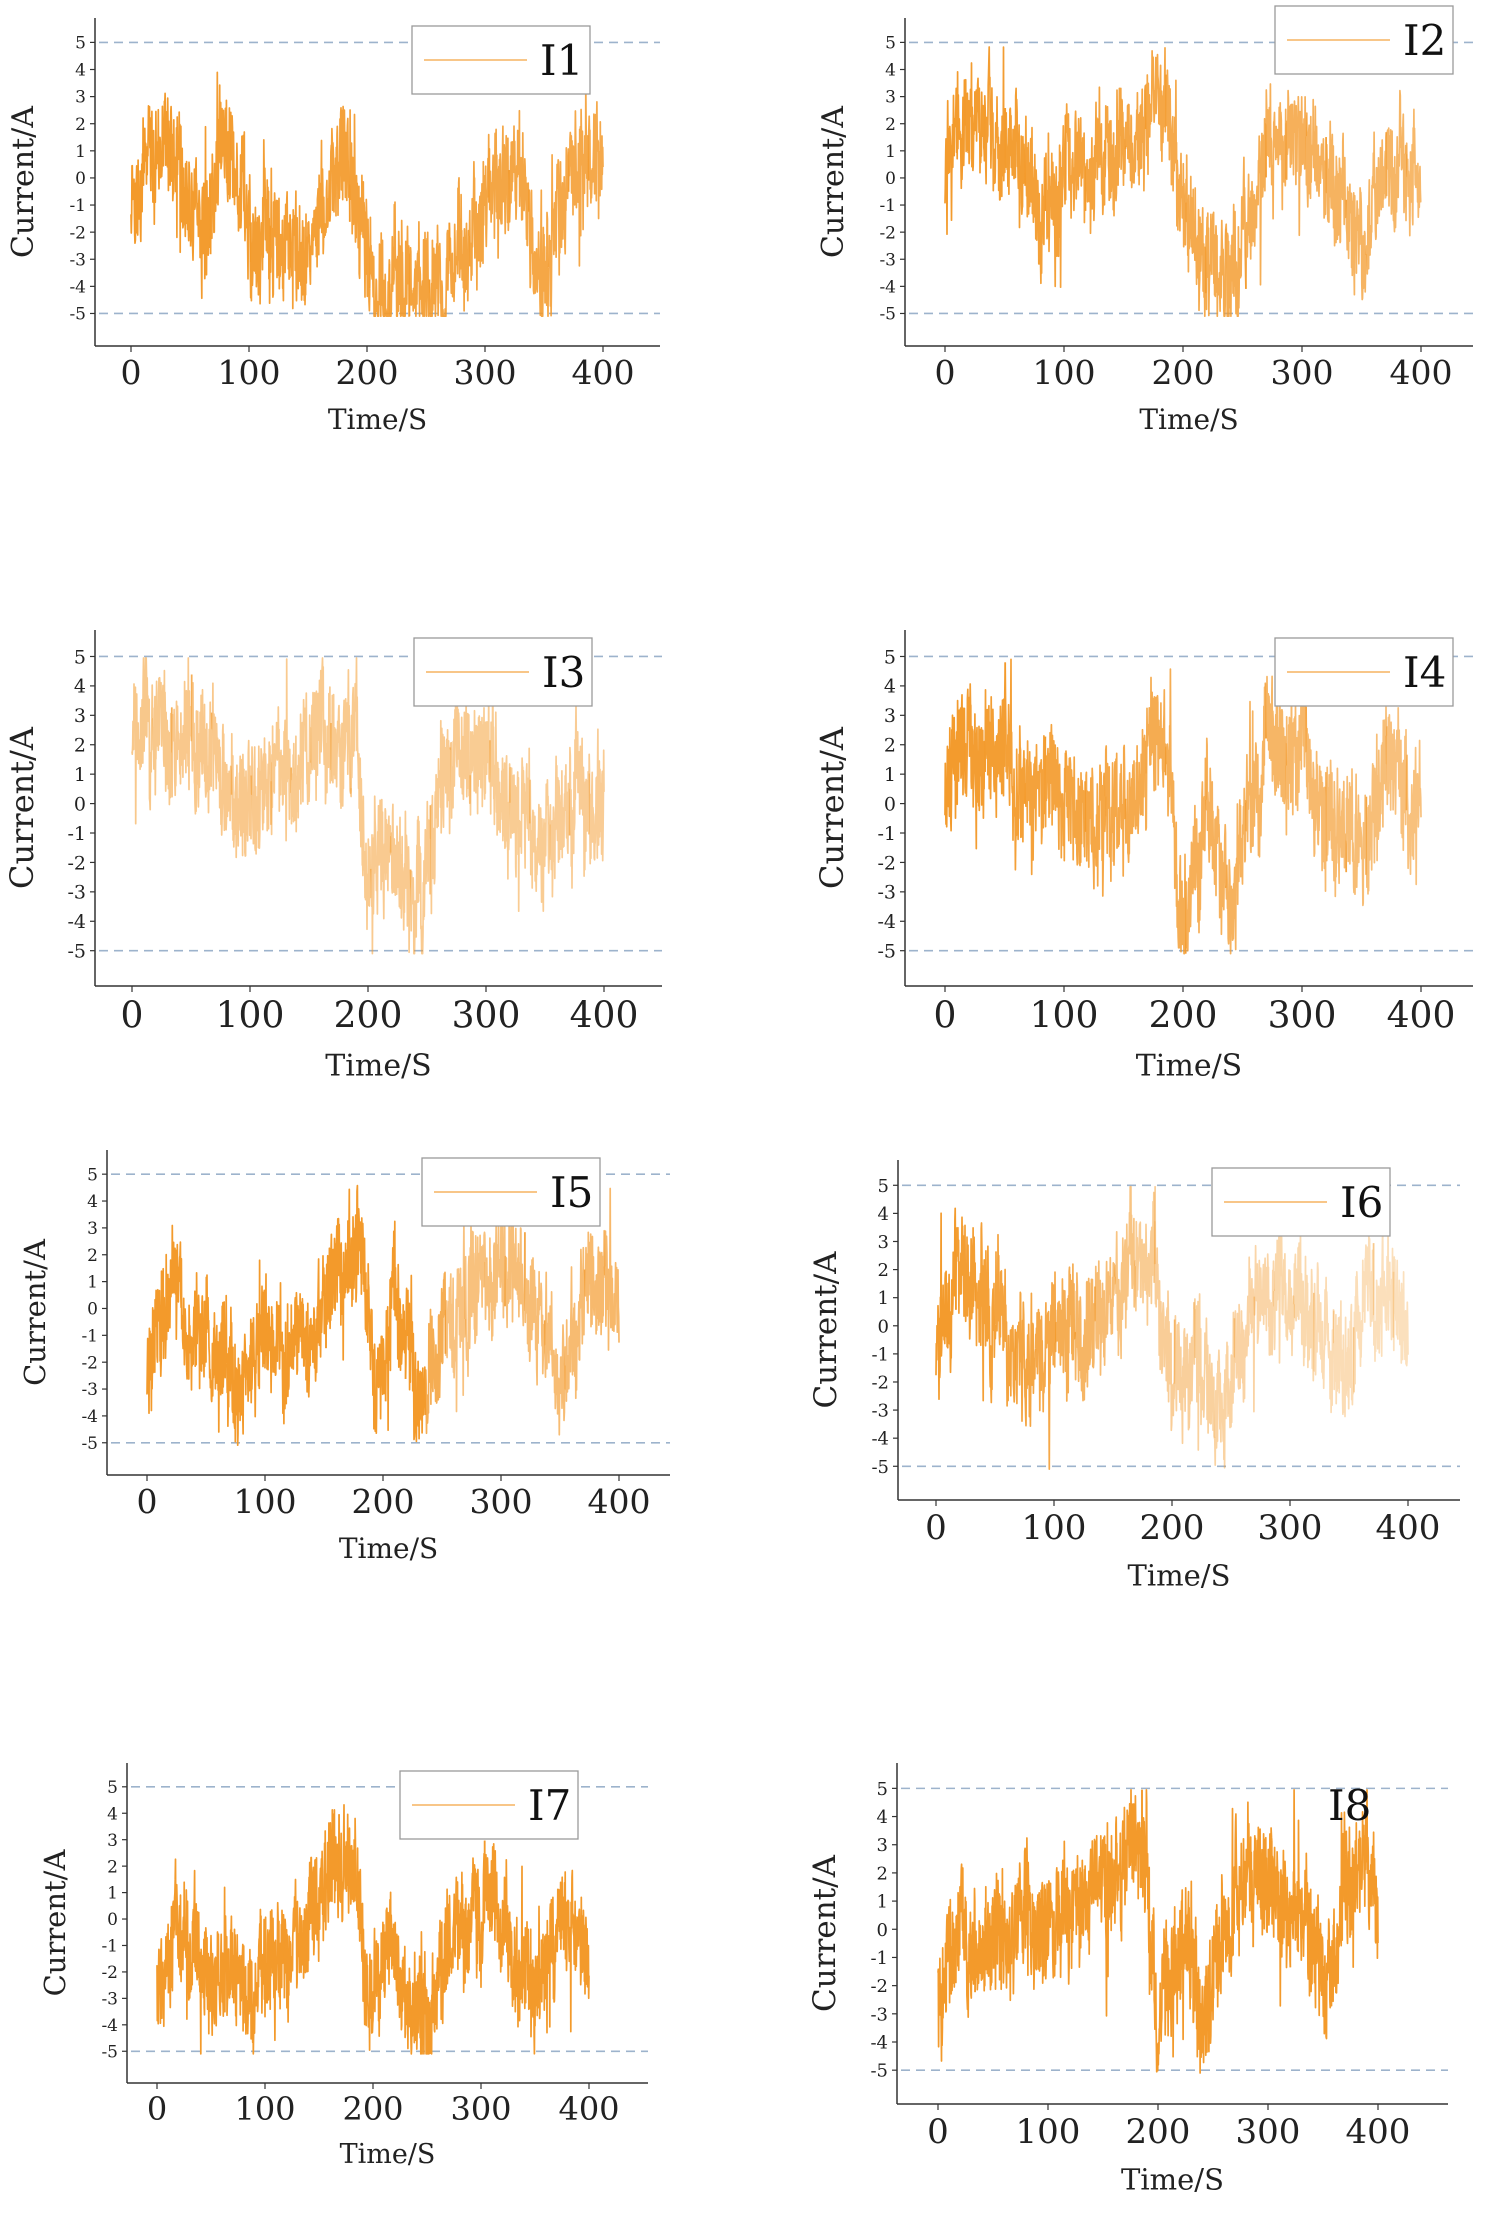  What do you see at coordinates (1424, 40) in the screenshot?
I see `legend-label: I2` at bounding box center [1424, 40].